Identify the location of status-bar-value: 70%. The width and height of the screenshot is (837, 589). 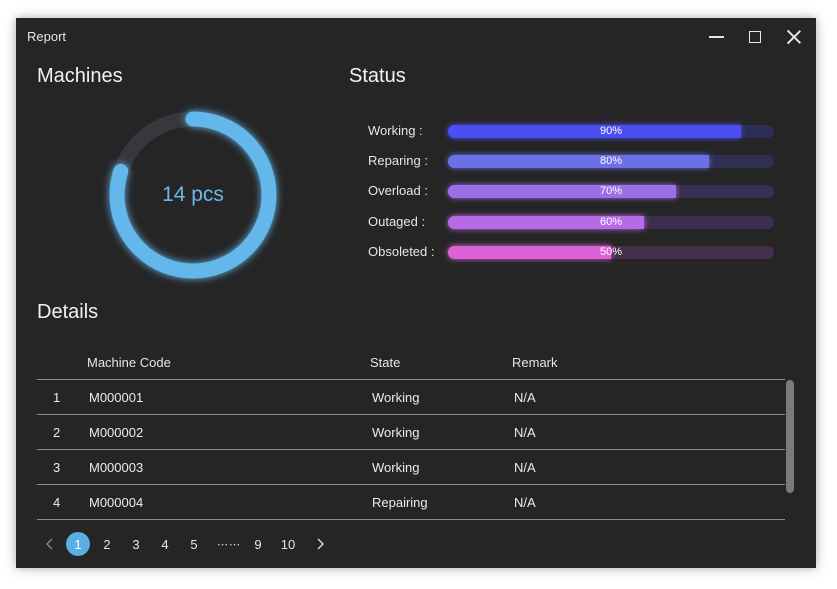
(611, 191).